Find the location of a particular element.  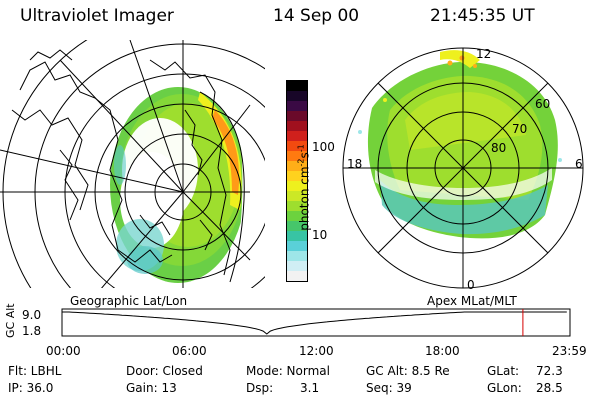

mlt-label-0: 0 is located at coordinates (471, 285).